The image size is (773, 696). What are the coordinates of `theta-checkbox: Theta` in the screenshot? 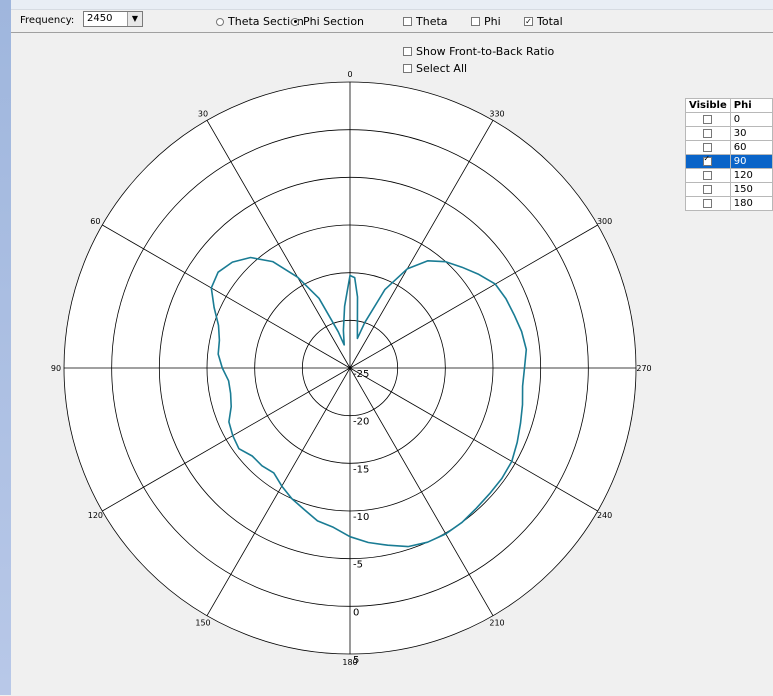 It's located at (425, 21).